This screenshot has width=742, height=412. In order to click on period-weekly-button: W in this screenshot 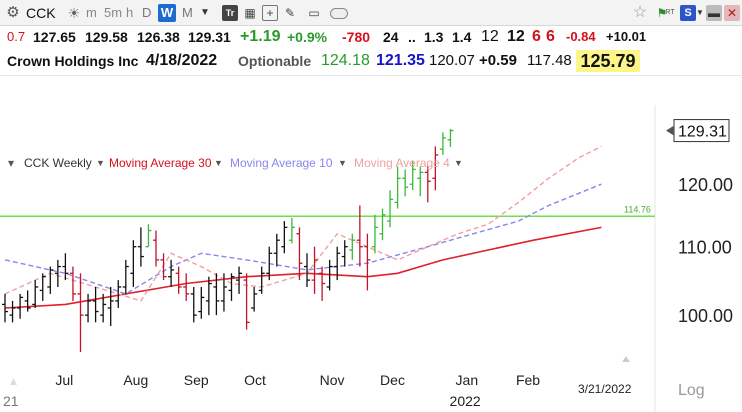, I will do `click(167, 13)`.